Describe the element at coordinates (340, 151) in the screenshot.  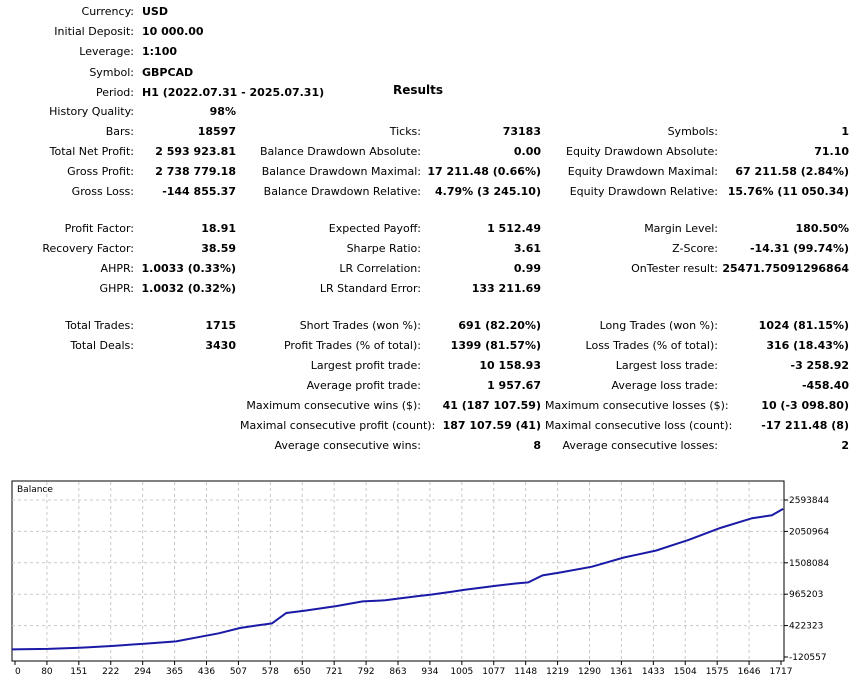
I see `balance-drawdown-absolute-label: Balance Drawdown Absolute:` at that location.